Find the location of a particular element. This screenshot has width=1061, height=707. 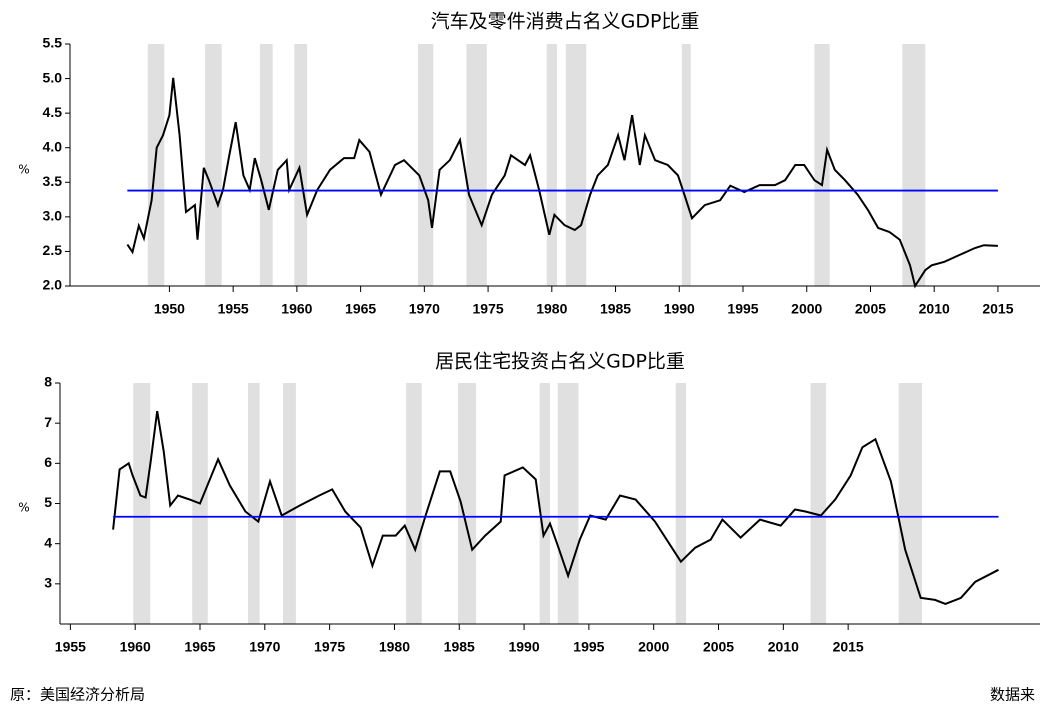

footer-right: 数据来 is located at coordinates (1012, 695).